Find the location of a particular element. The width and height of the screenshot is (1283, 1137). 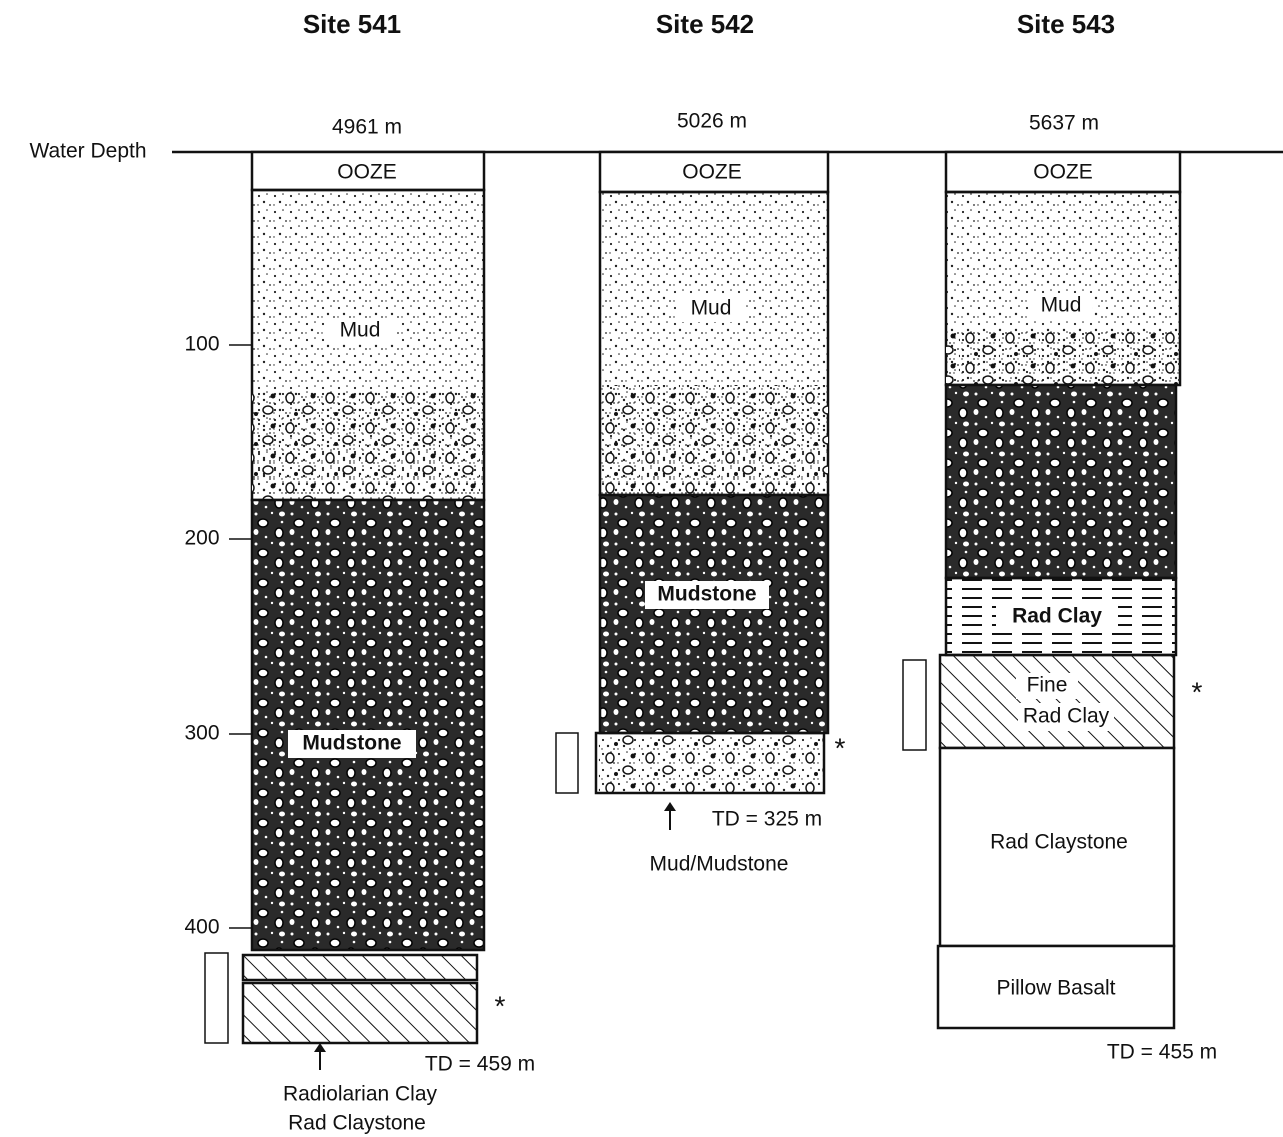

depth-tick: 100 is located at coordinates (201, 344).